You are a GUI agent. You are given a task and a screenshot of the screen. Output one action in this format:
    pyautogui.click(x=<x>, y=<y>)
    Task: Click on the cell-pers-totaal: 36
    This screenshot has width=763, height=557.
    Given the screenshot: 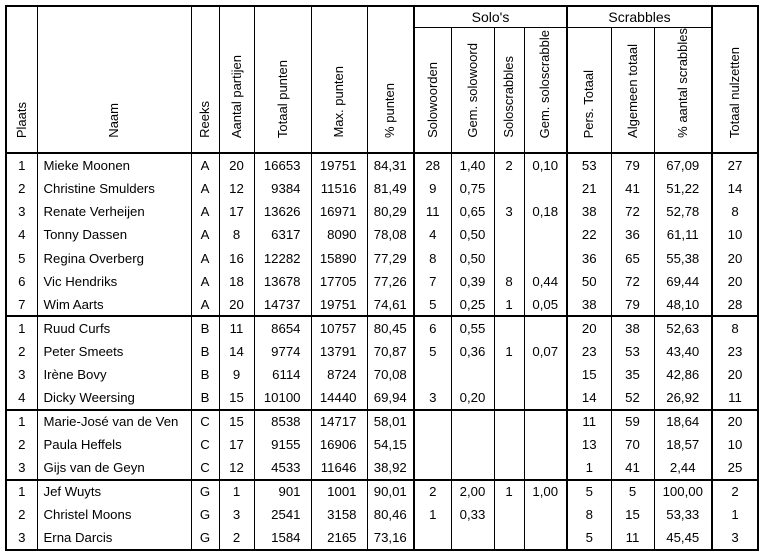 What is the action you would take?
    pyautogui.click(x=589, y=258)
    